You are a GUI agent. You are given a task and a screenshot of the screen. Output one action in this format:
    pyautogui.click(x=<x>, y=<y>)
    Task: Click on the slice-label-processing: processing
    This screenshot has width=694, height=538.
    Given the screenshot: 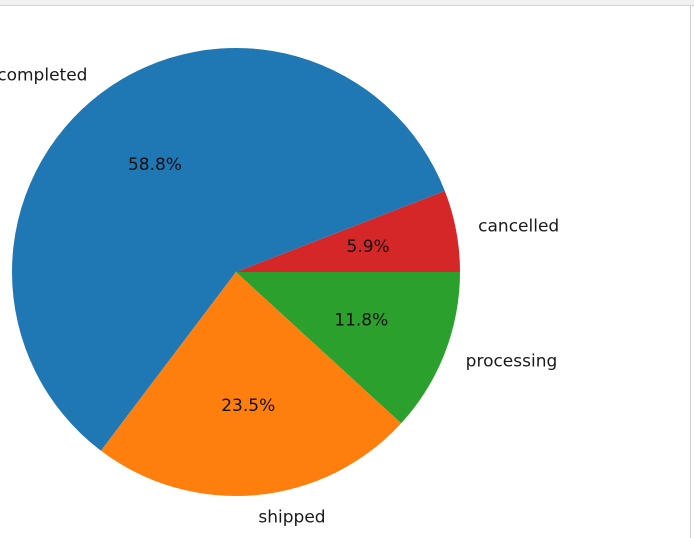 What is the action you would take?
    pyautogui.click(x=512, y=361)
    